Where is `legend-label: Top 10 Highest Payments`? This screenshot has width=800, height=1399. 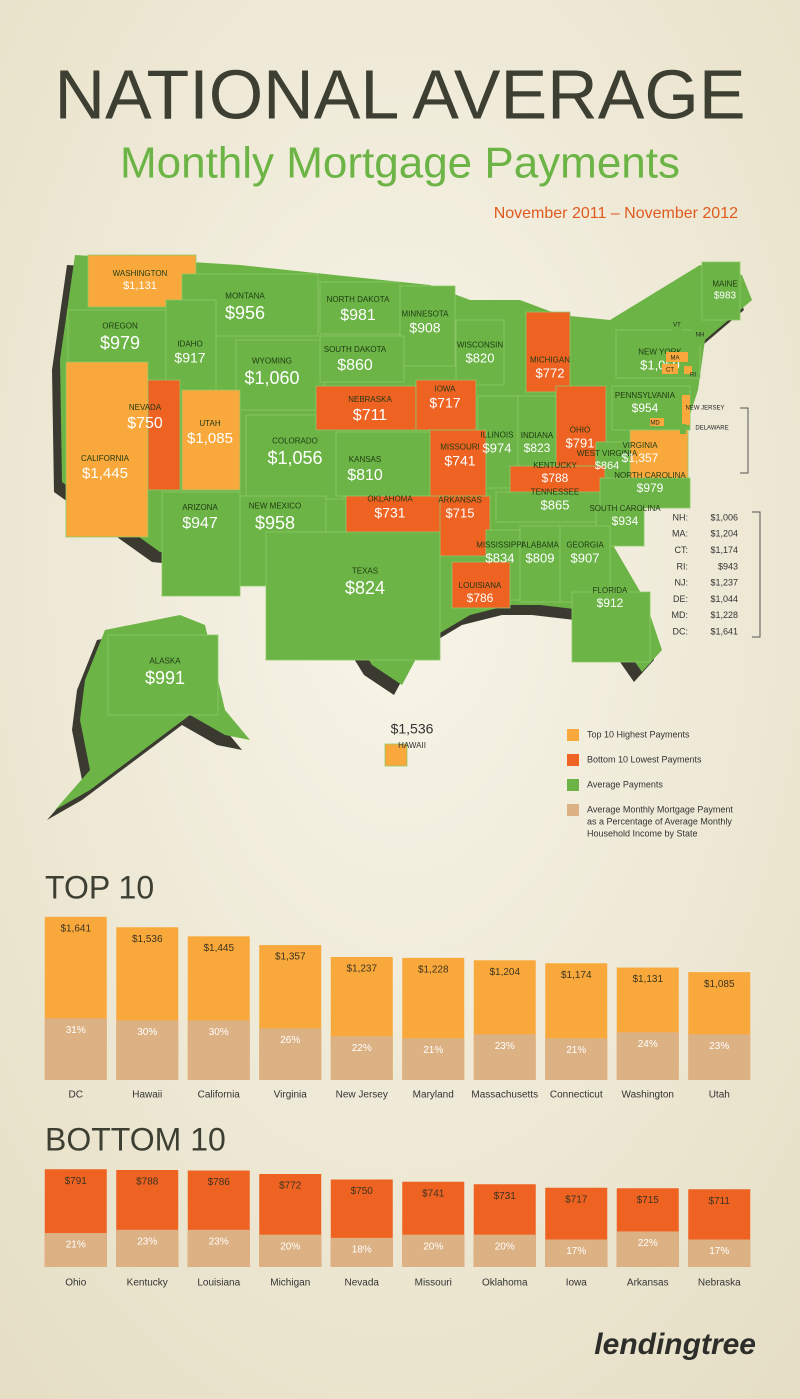 legend-label: Top 10 Highest Payments is located at coordinates (638, 734).